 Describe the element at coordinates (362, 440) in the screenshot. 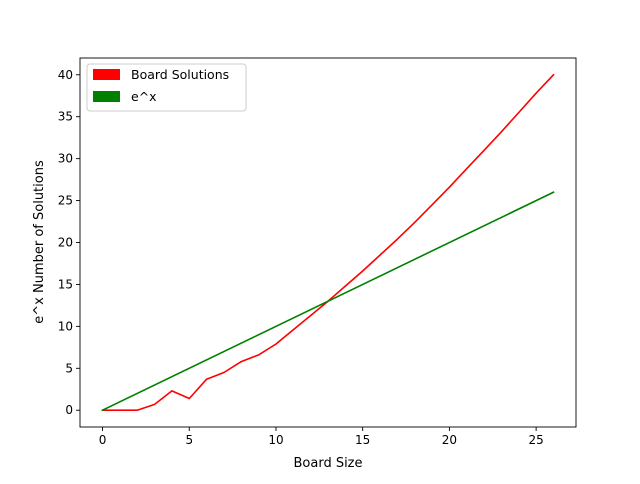

I see `x-tick-label: 15` at that location.